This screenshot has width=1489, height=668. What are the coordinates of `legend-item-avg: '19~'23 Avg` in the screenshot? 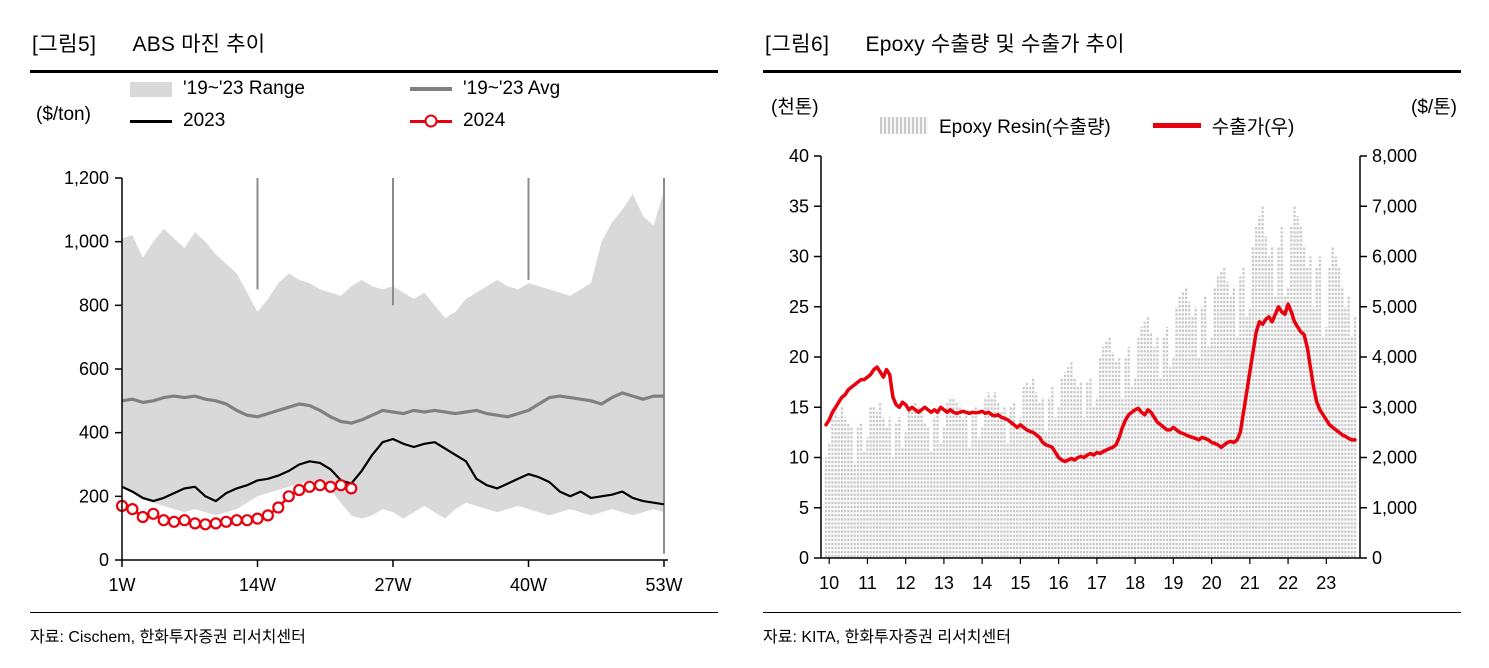 It's located at (525, 89).